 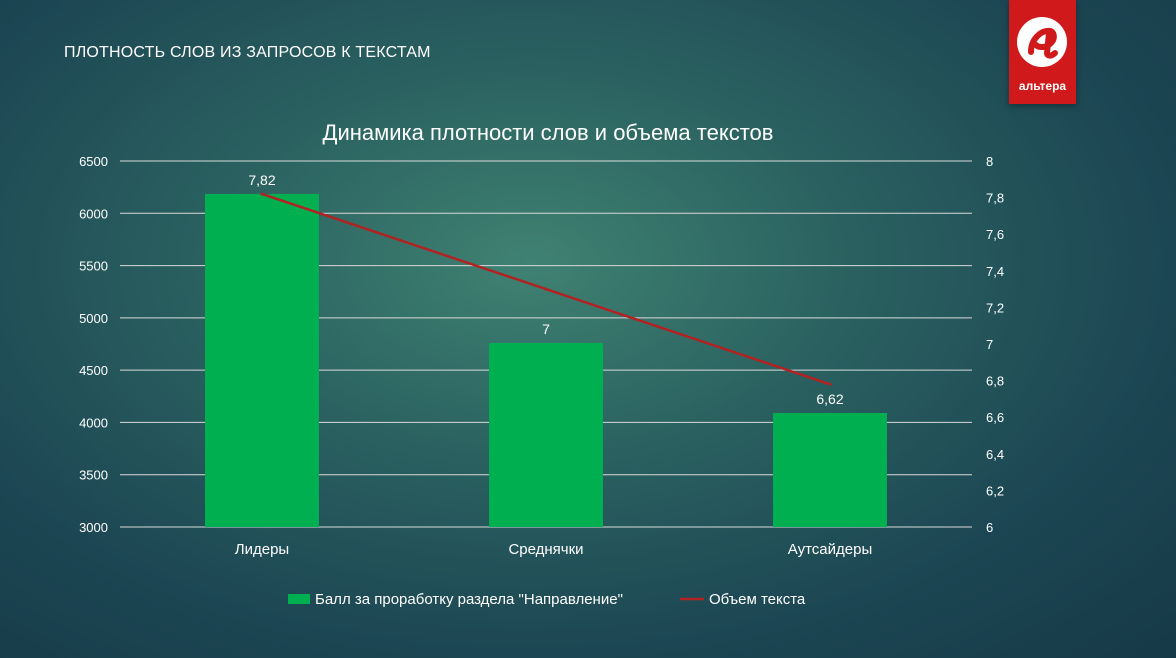 What do you see at coordinates (93, 370) in the screenshot?
I see `y-left-tick-label: 4500` at bounding box center [93, 370].